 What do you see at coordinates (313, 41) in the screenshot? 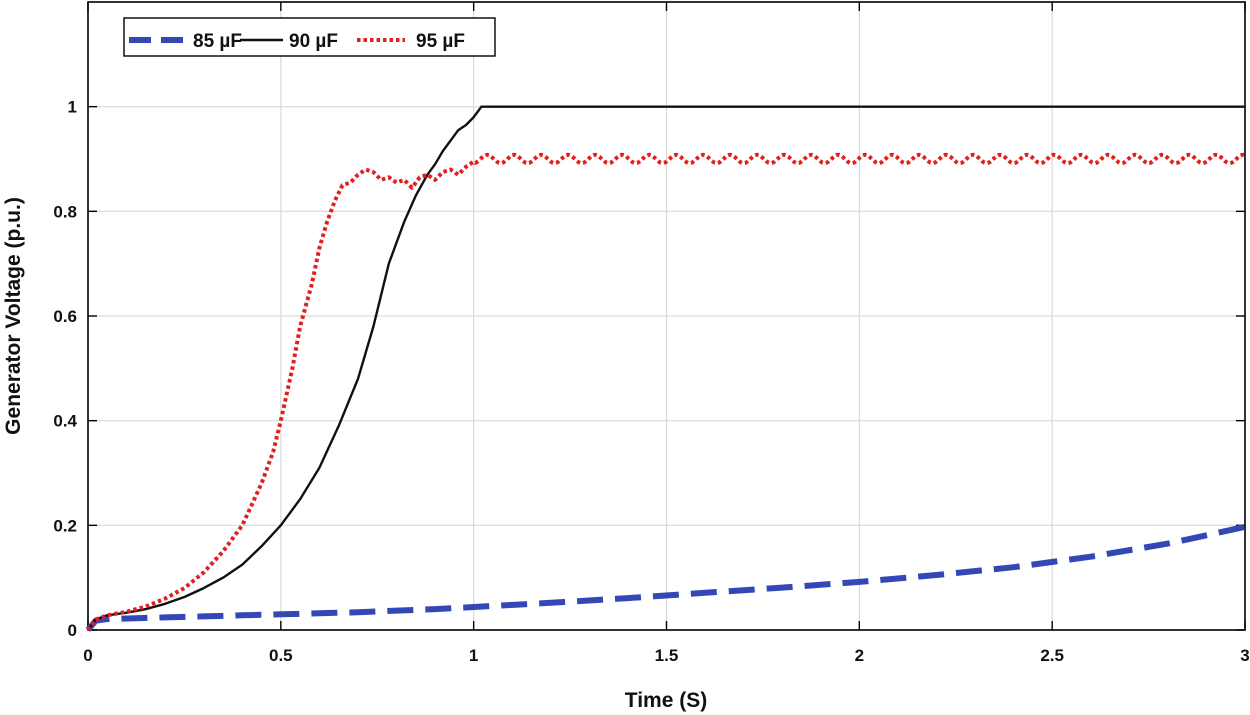
I see `legend-label-90uf: 90 µF` at bounding box center [313, 41].